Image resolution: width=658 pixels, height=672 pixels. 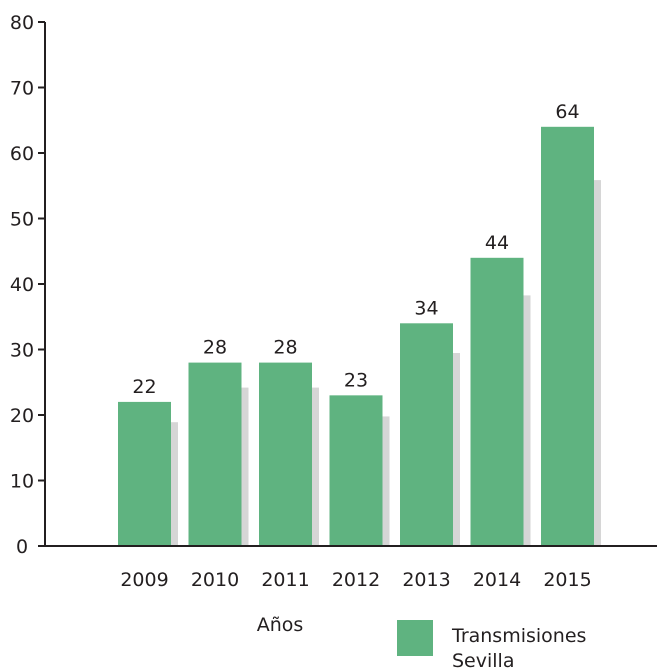 What do you see at coordinates (22, 547) in the screenshot?
I see `y-tick-label: 0` at bounding box center [22, 547].